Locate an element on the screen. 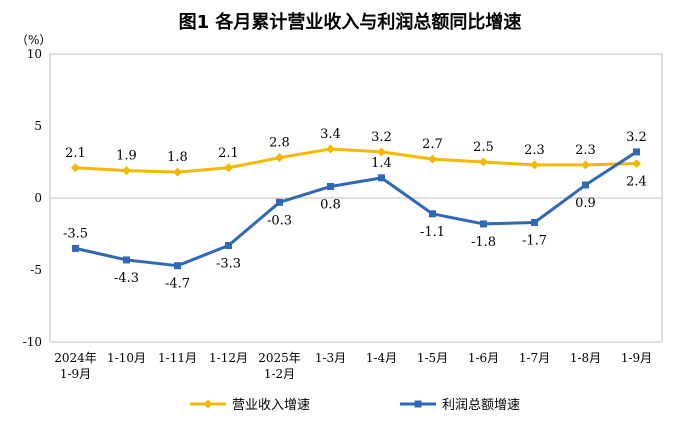 The width and height of the screenshot is (700, 423). data-label: -1.8 is located at coordinates (483, 242).